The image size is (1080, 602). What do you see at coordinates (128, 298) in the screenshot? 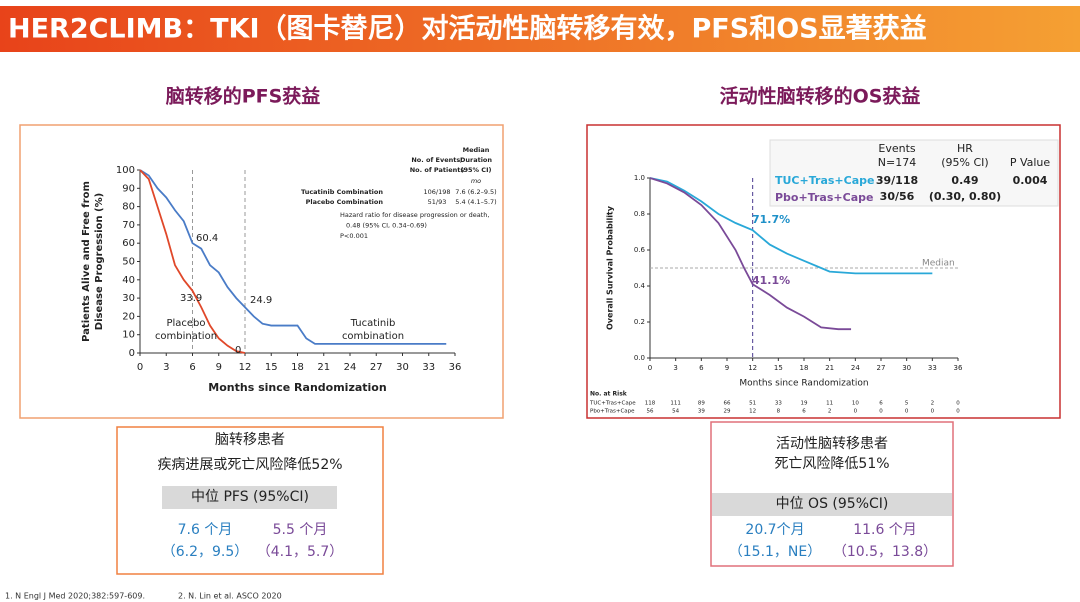
I see `y-tick-label: 30` at bounding box center [128, 298].